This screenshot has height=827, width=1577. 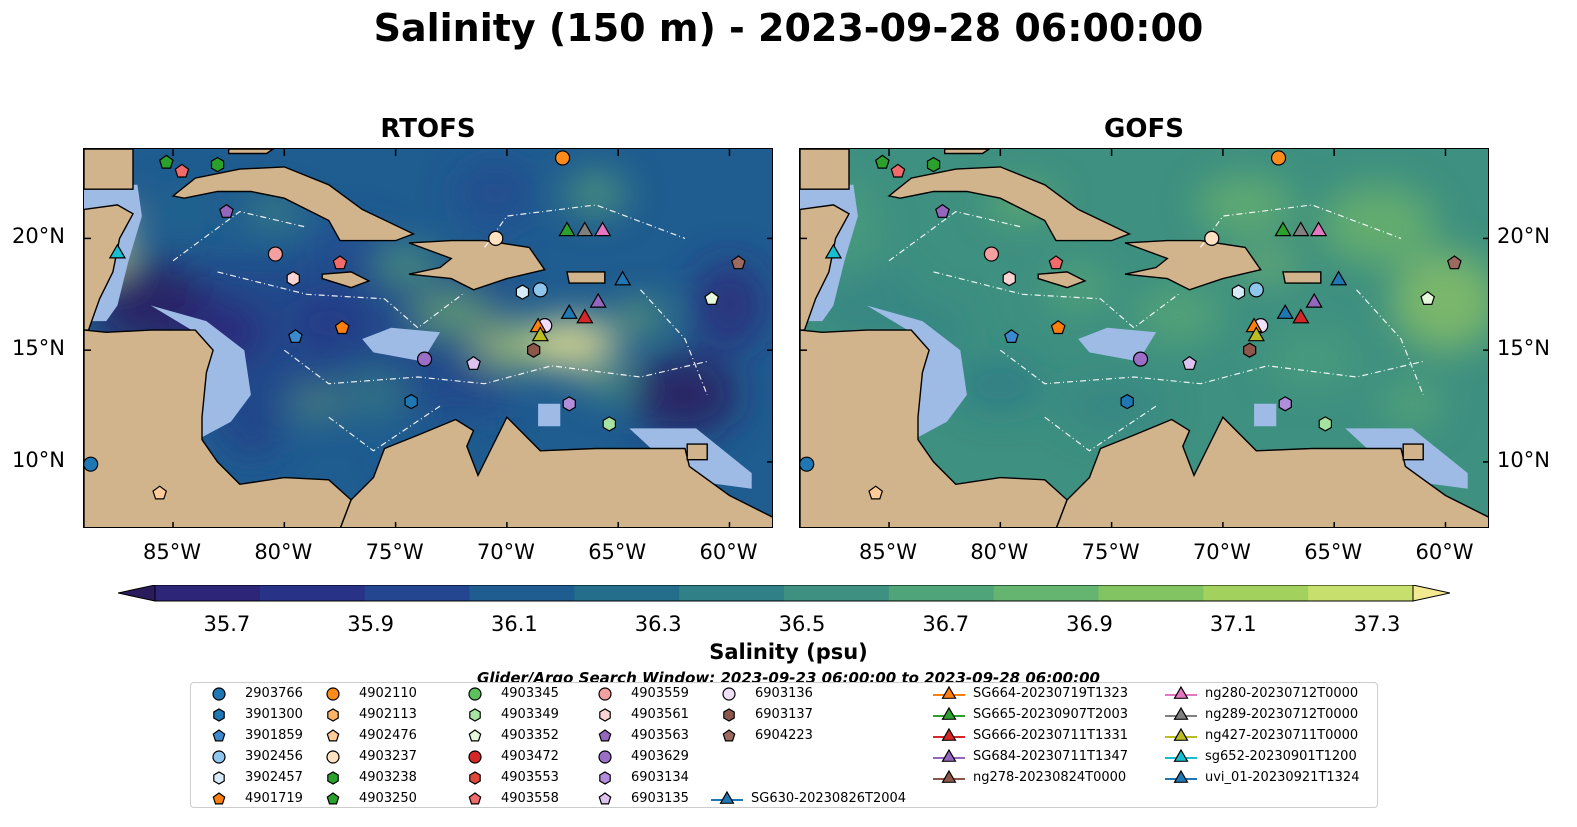 What do you see at coordinates (1051, 693) in the screenshot?
I see `legend-label: SG664-20230719T1323` at bounding box center [1051, 693].